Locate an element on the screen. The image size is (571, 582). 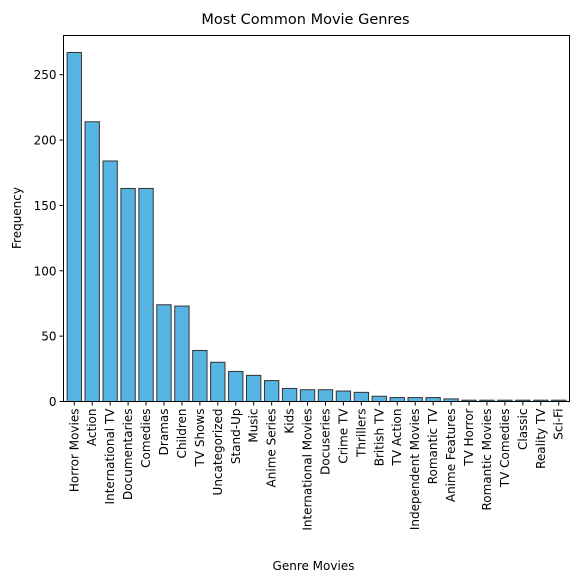
x-tick-label: Stand-Up is located at coordinates (236, 437).